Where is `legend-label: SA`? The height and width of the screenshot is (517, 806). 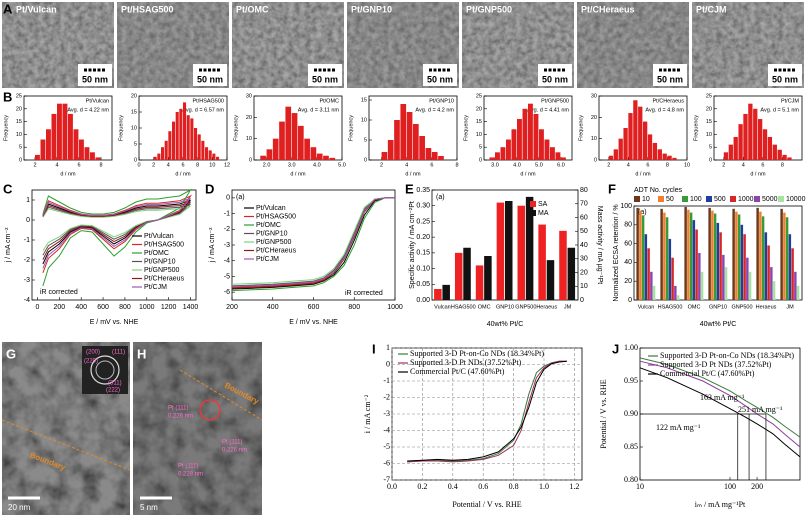
legend-label: SA is located at coordinates (543, 204).